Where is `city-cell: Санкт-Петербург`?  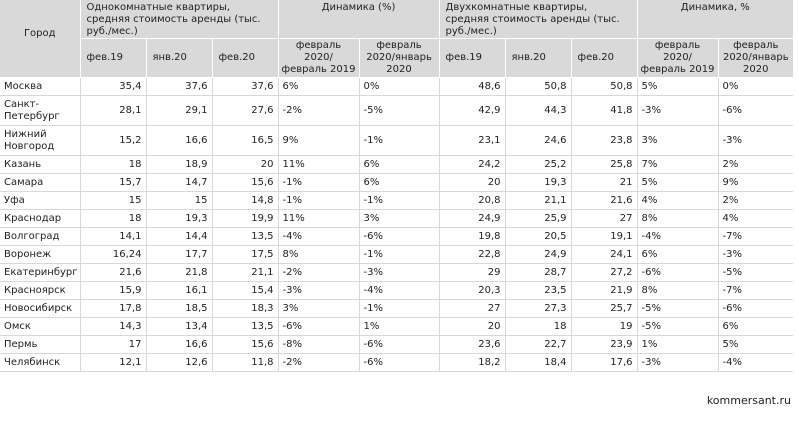 city-cell: Санкт-Петербург is located at coordinates (40, 110).